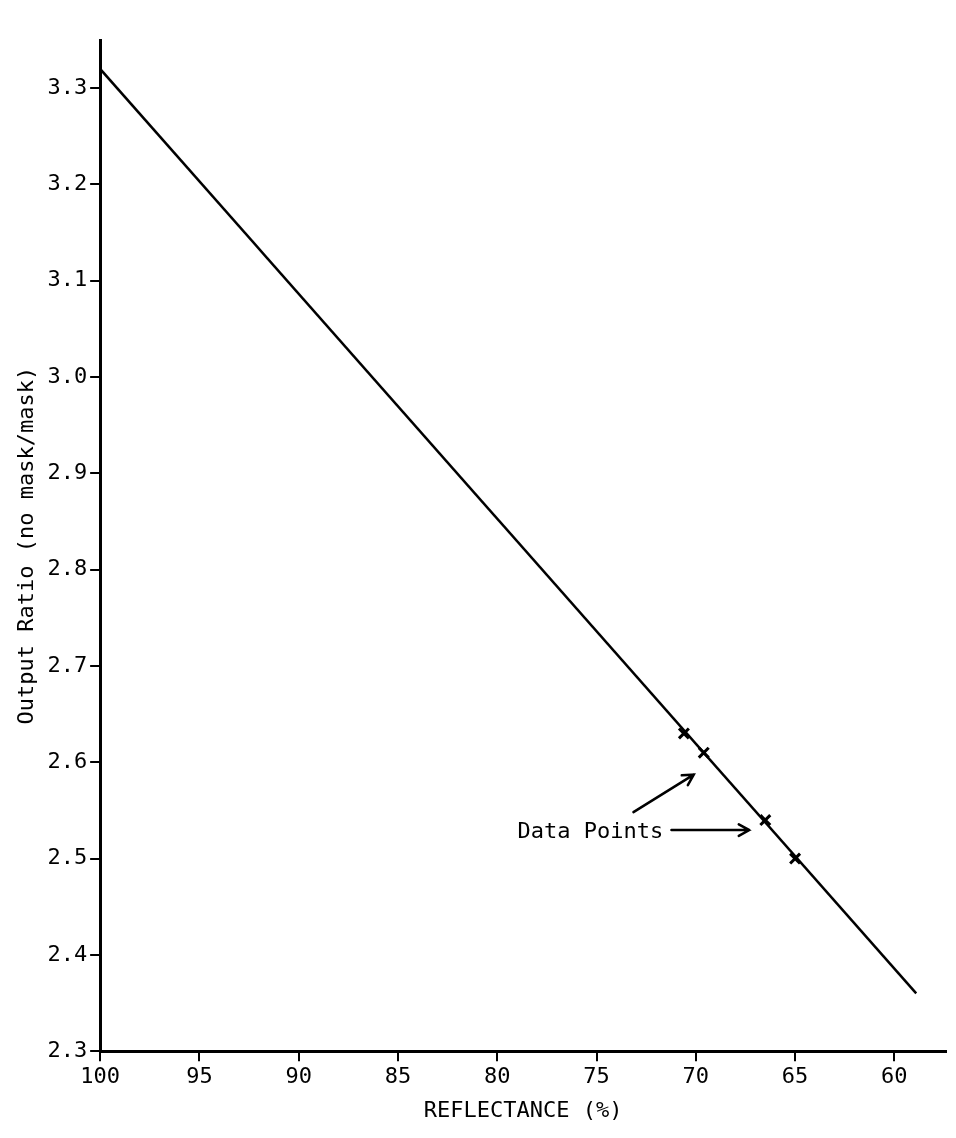  Describe the element at coordinates (590, 830) in the screenshot. I see `annotation: Data Points` at that location.